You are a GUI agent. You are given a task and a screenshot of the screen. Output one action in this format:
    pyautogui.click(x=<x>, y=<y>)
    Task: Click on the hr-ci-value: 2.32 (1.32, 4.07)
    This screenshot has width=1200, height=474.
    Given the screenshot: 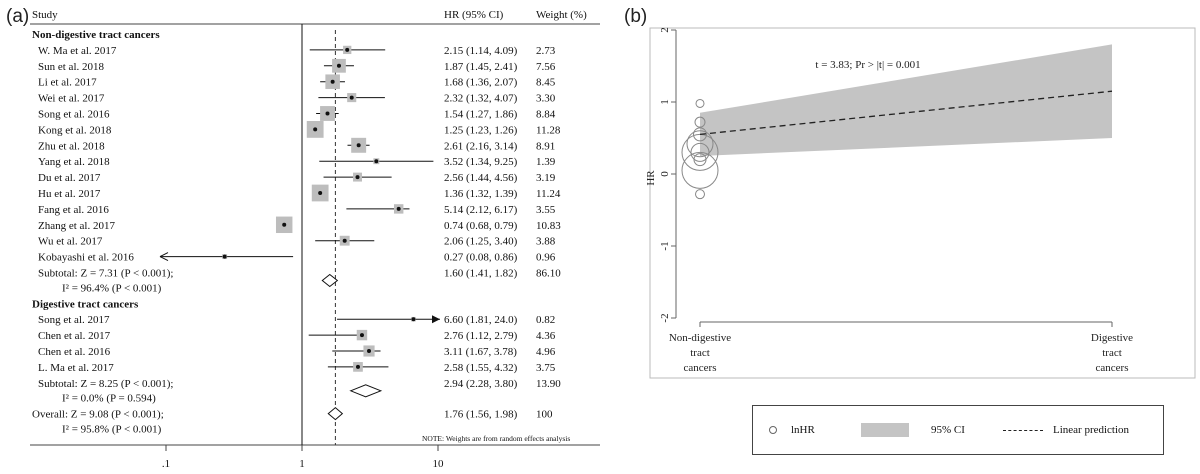 What is the action you would take?
    pyautogui.click(x=481, y=99)
    